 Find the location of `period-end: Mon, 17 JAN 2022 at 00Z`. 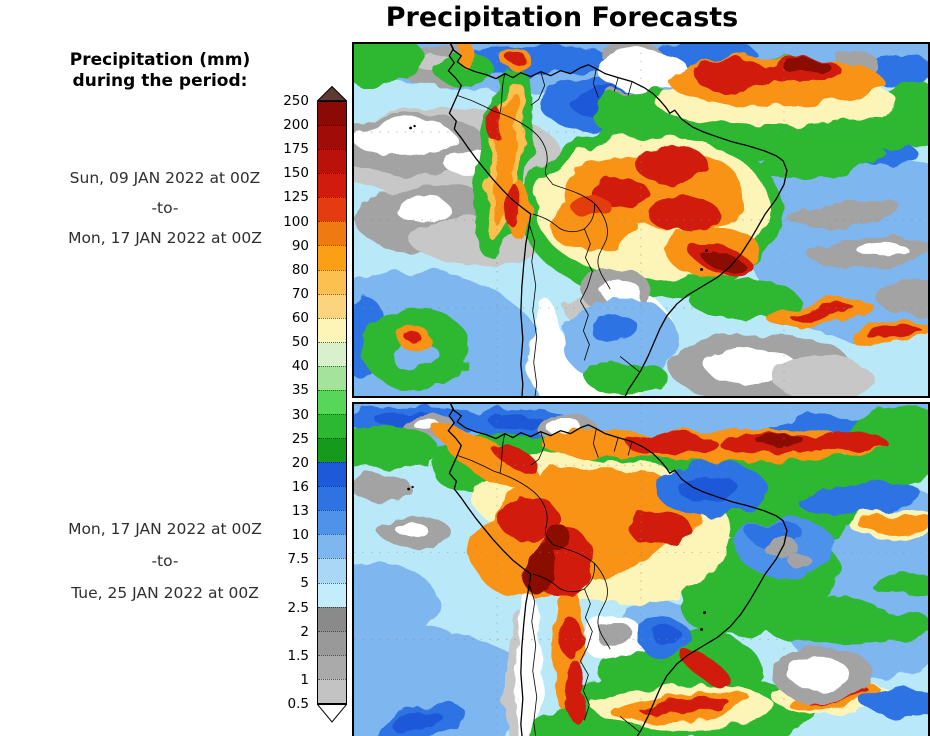

period-end: Mon, 17 JAN 2022 at 00Z is located at coordinates (165, 238).